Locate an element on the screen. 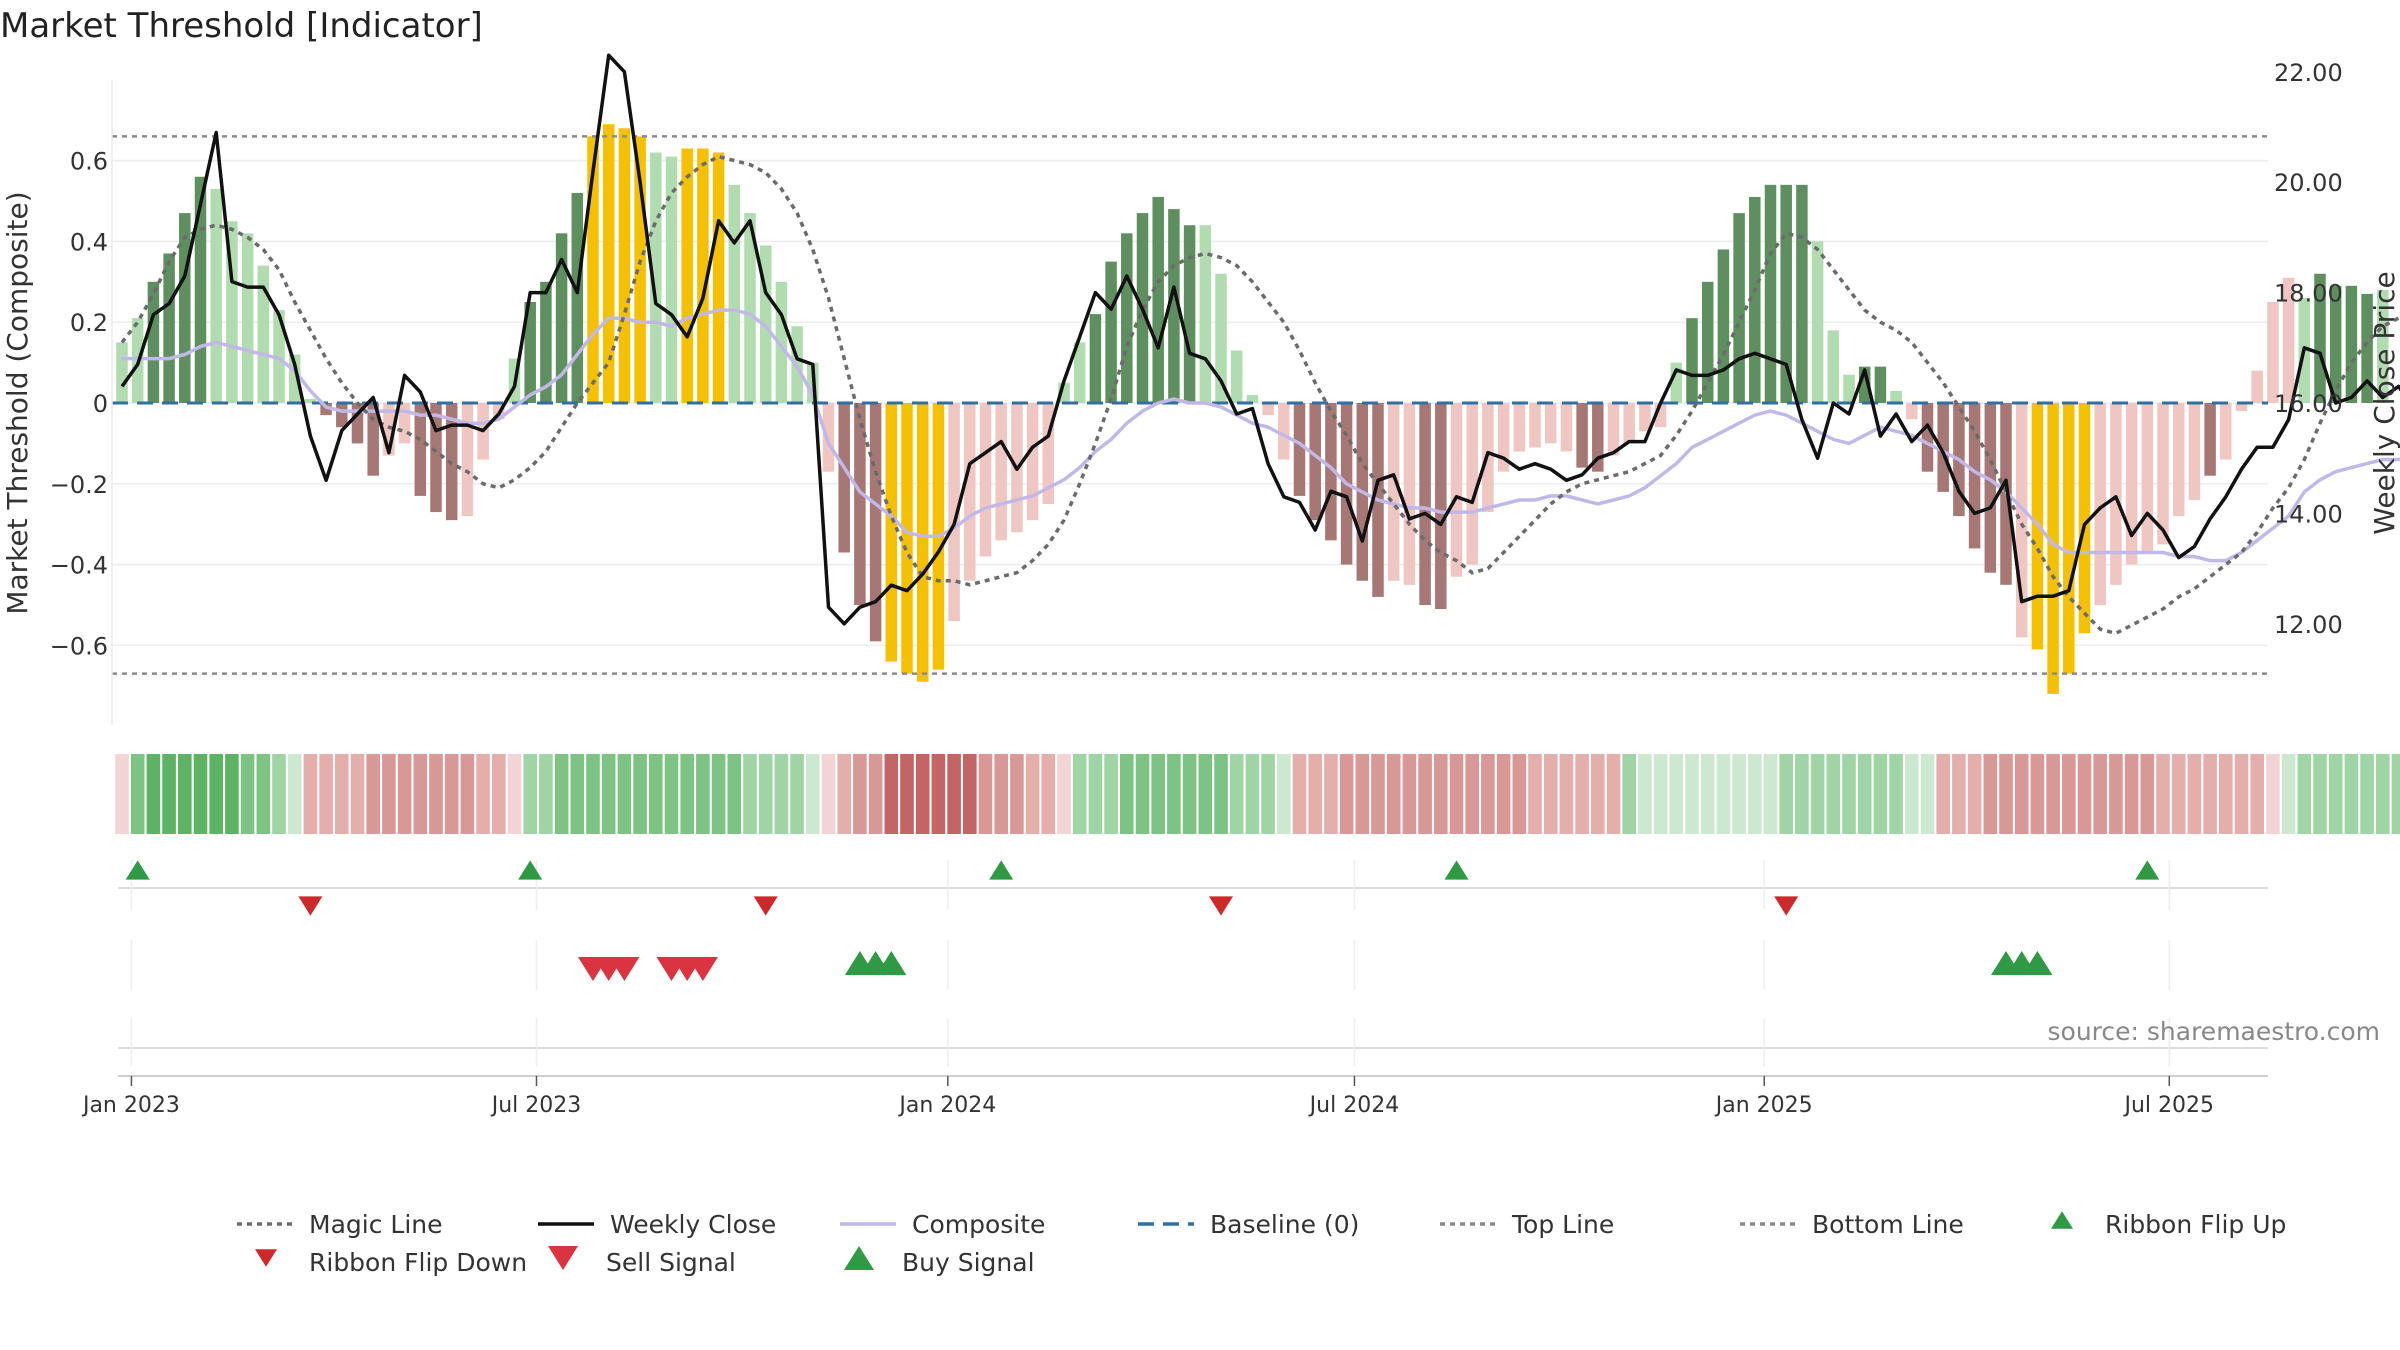 Image resolution: width=2400 pixels, height=1350 pixels. legend-label-flip-down: Ribbon Flip Down is located at coordinates (418, 1262).